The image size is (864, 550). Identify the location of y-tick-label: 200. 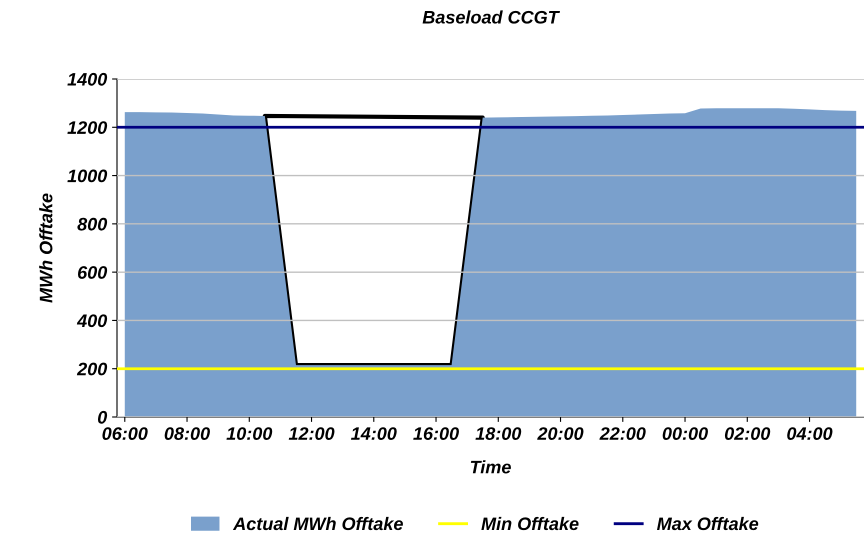
(92, 369).